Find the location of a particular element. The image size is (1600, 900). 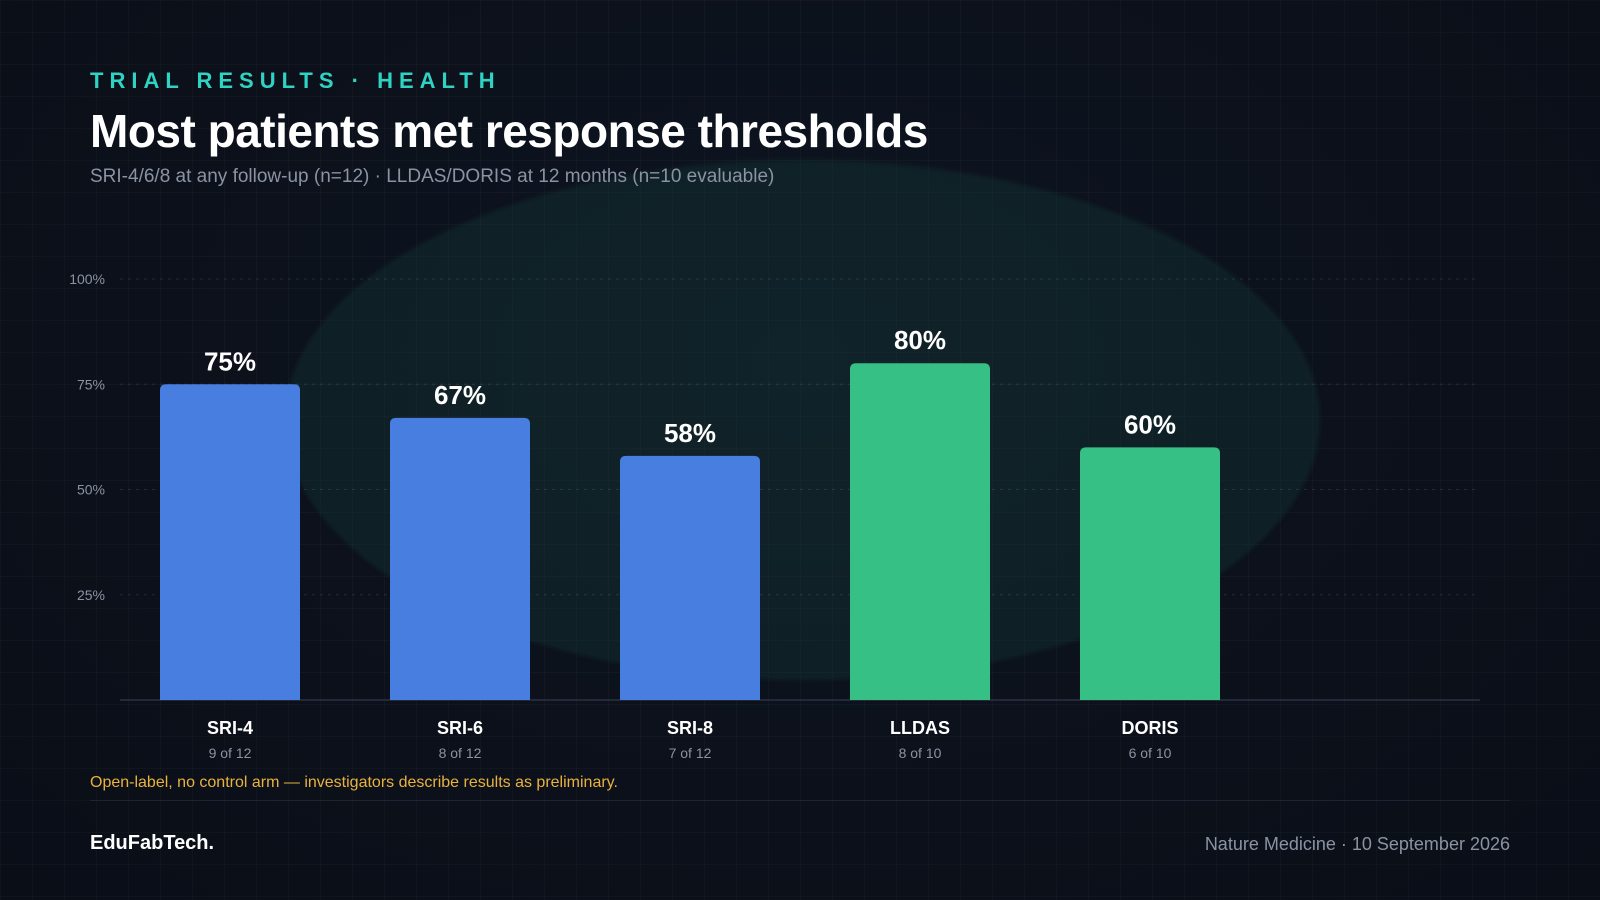

bar-value-label: 58% is located at coordinates (690, 433).